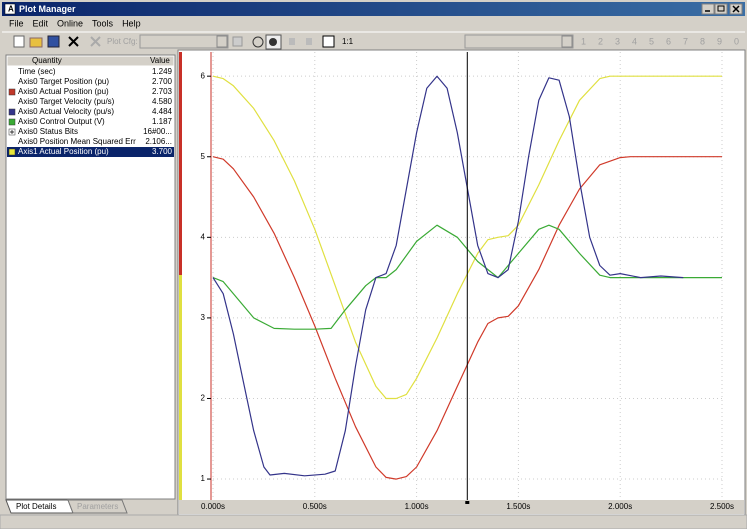  I want to click on plot-cfg-label: Plot Cfg:, so click(122, 41).